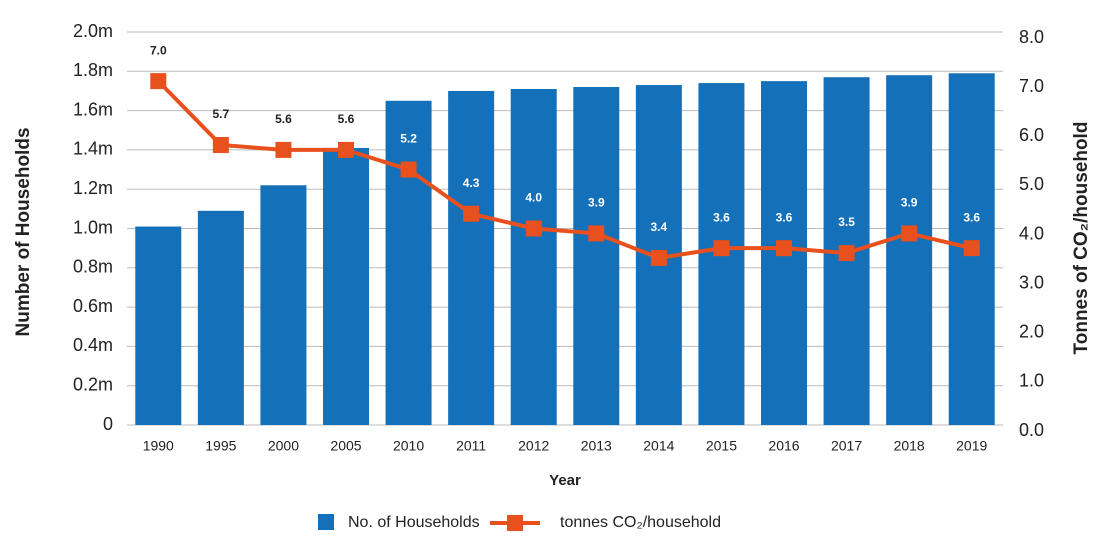  I want to click on x-tick-label: 2017, so click(846, 446).